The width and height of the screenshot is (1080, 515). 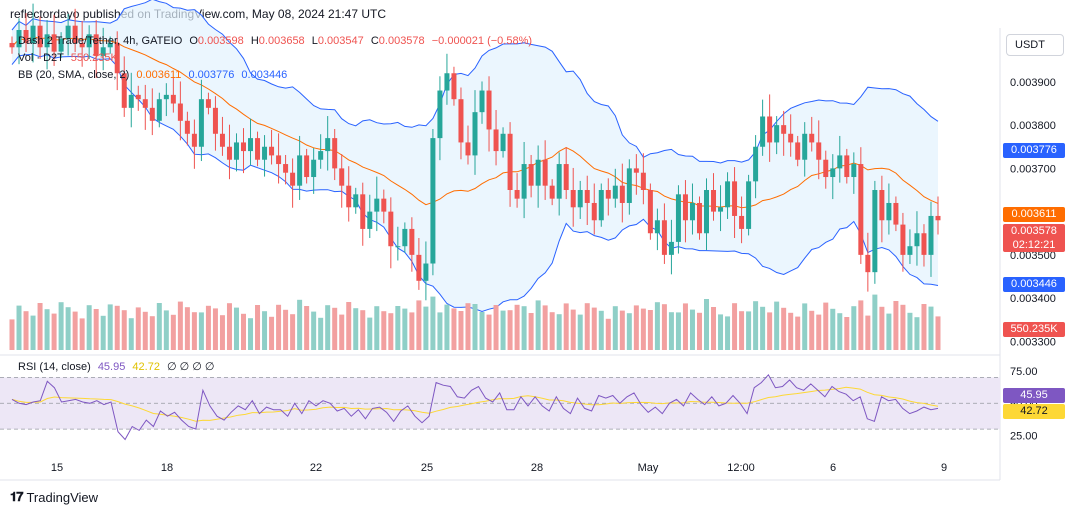 What do you see at coordinates (167, 468) in the screenshot?
I see `time-tick-label: 18` at bounding box center [167, 468].